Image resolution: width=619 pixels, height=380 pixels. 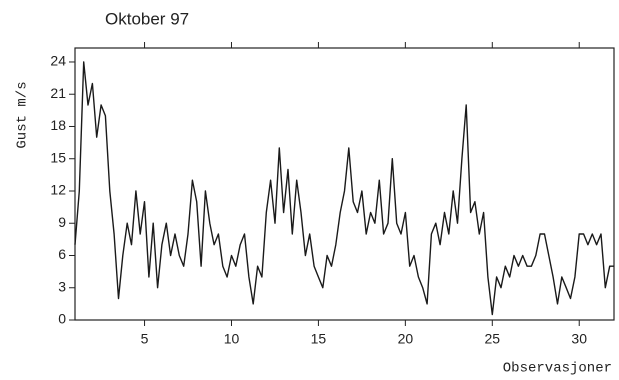 I want to click on y-tick-label: 3, so click(x=62, y=286).